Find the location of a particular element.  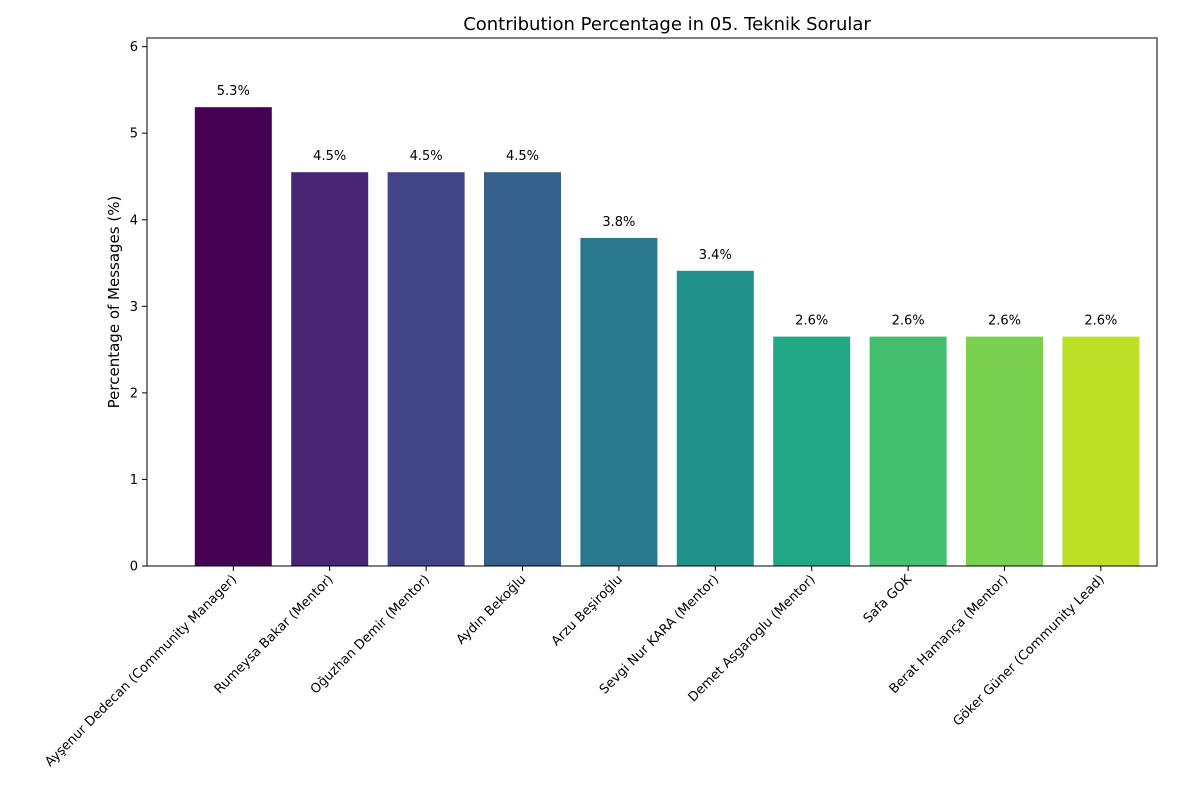

x-tick-label: Ayşenur Dedecan (Community Manager) is located at coordinates (141, 671).